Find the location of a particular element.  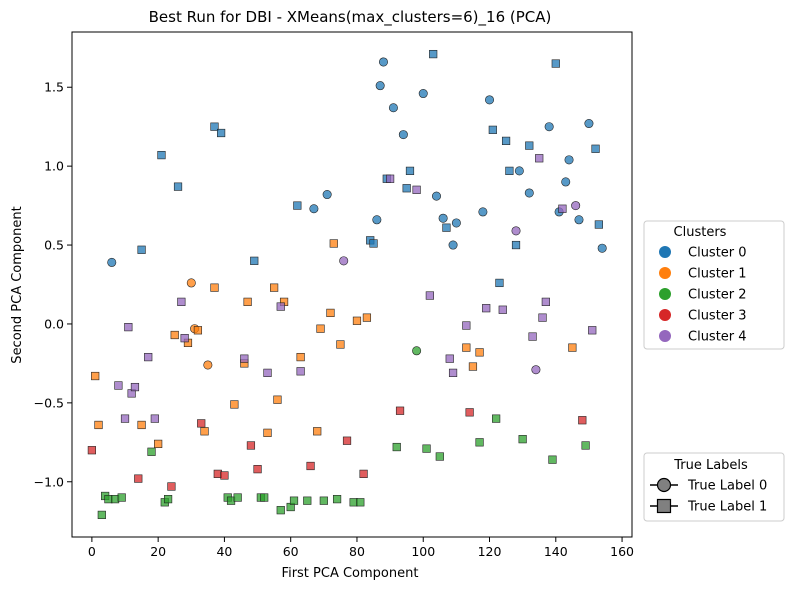

y-tick-label: 1.0 is located at coordinates (54, 166).